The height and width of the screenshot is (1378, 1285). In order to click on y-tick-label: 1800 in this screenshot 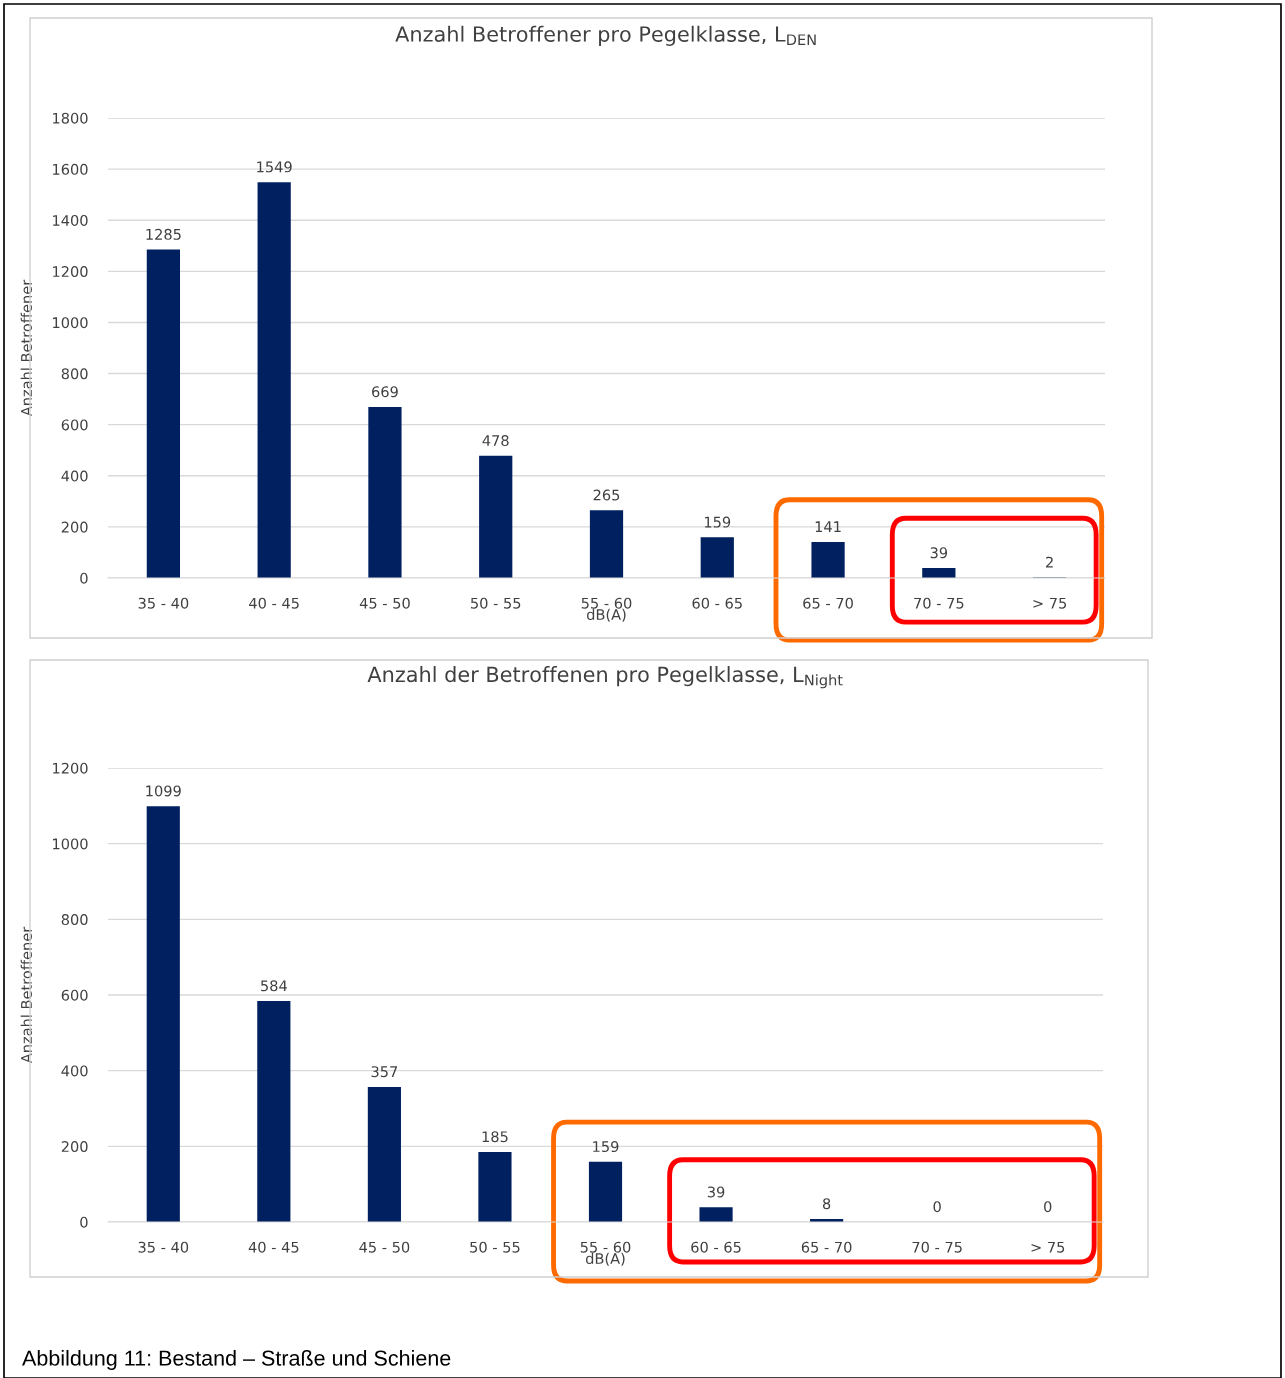, I will do `click(70, 118)`.